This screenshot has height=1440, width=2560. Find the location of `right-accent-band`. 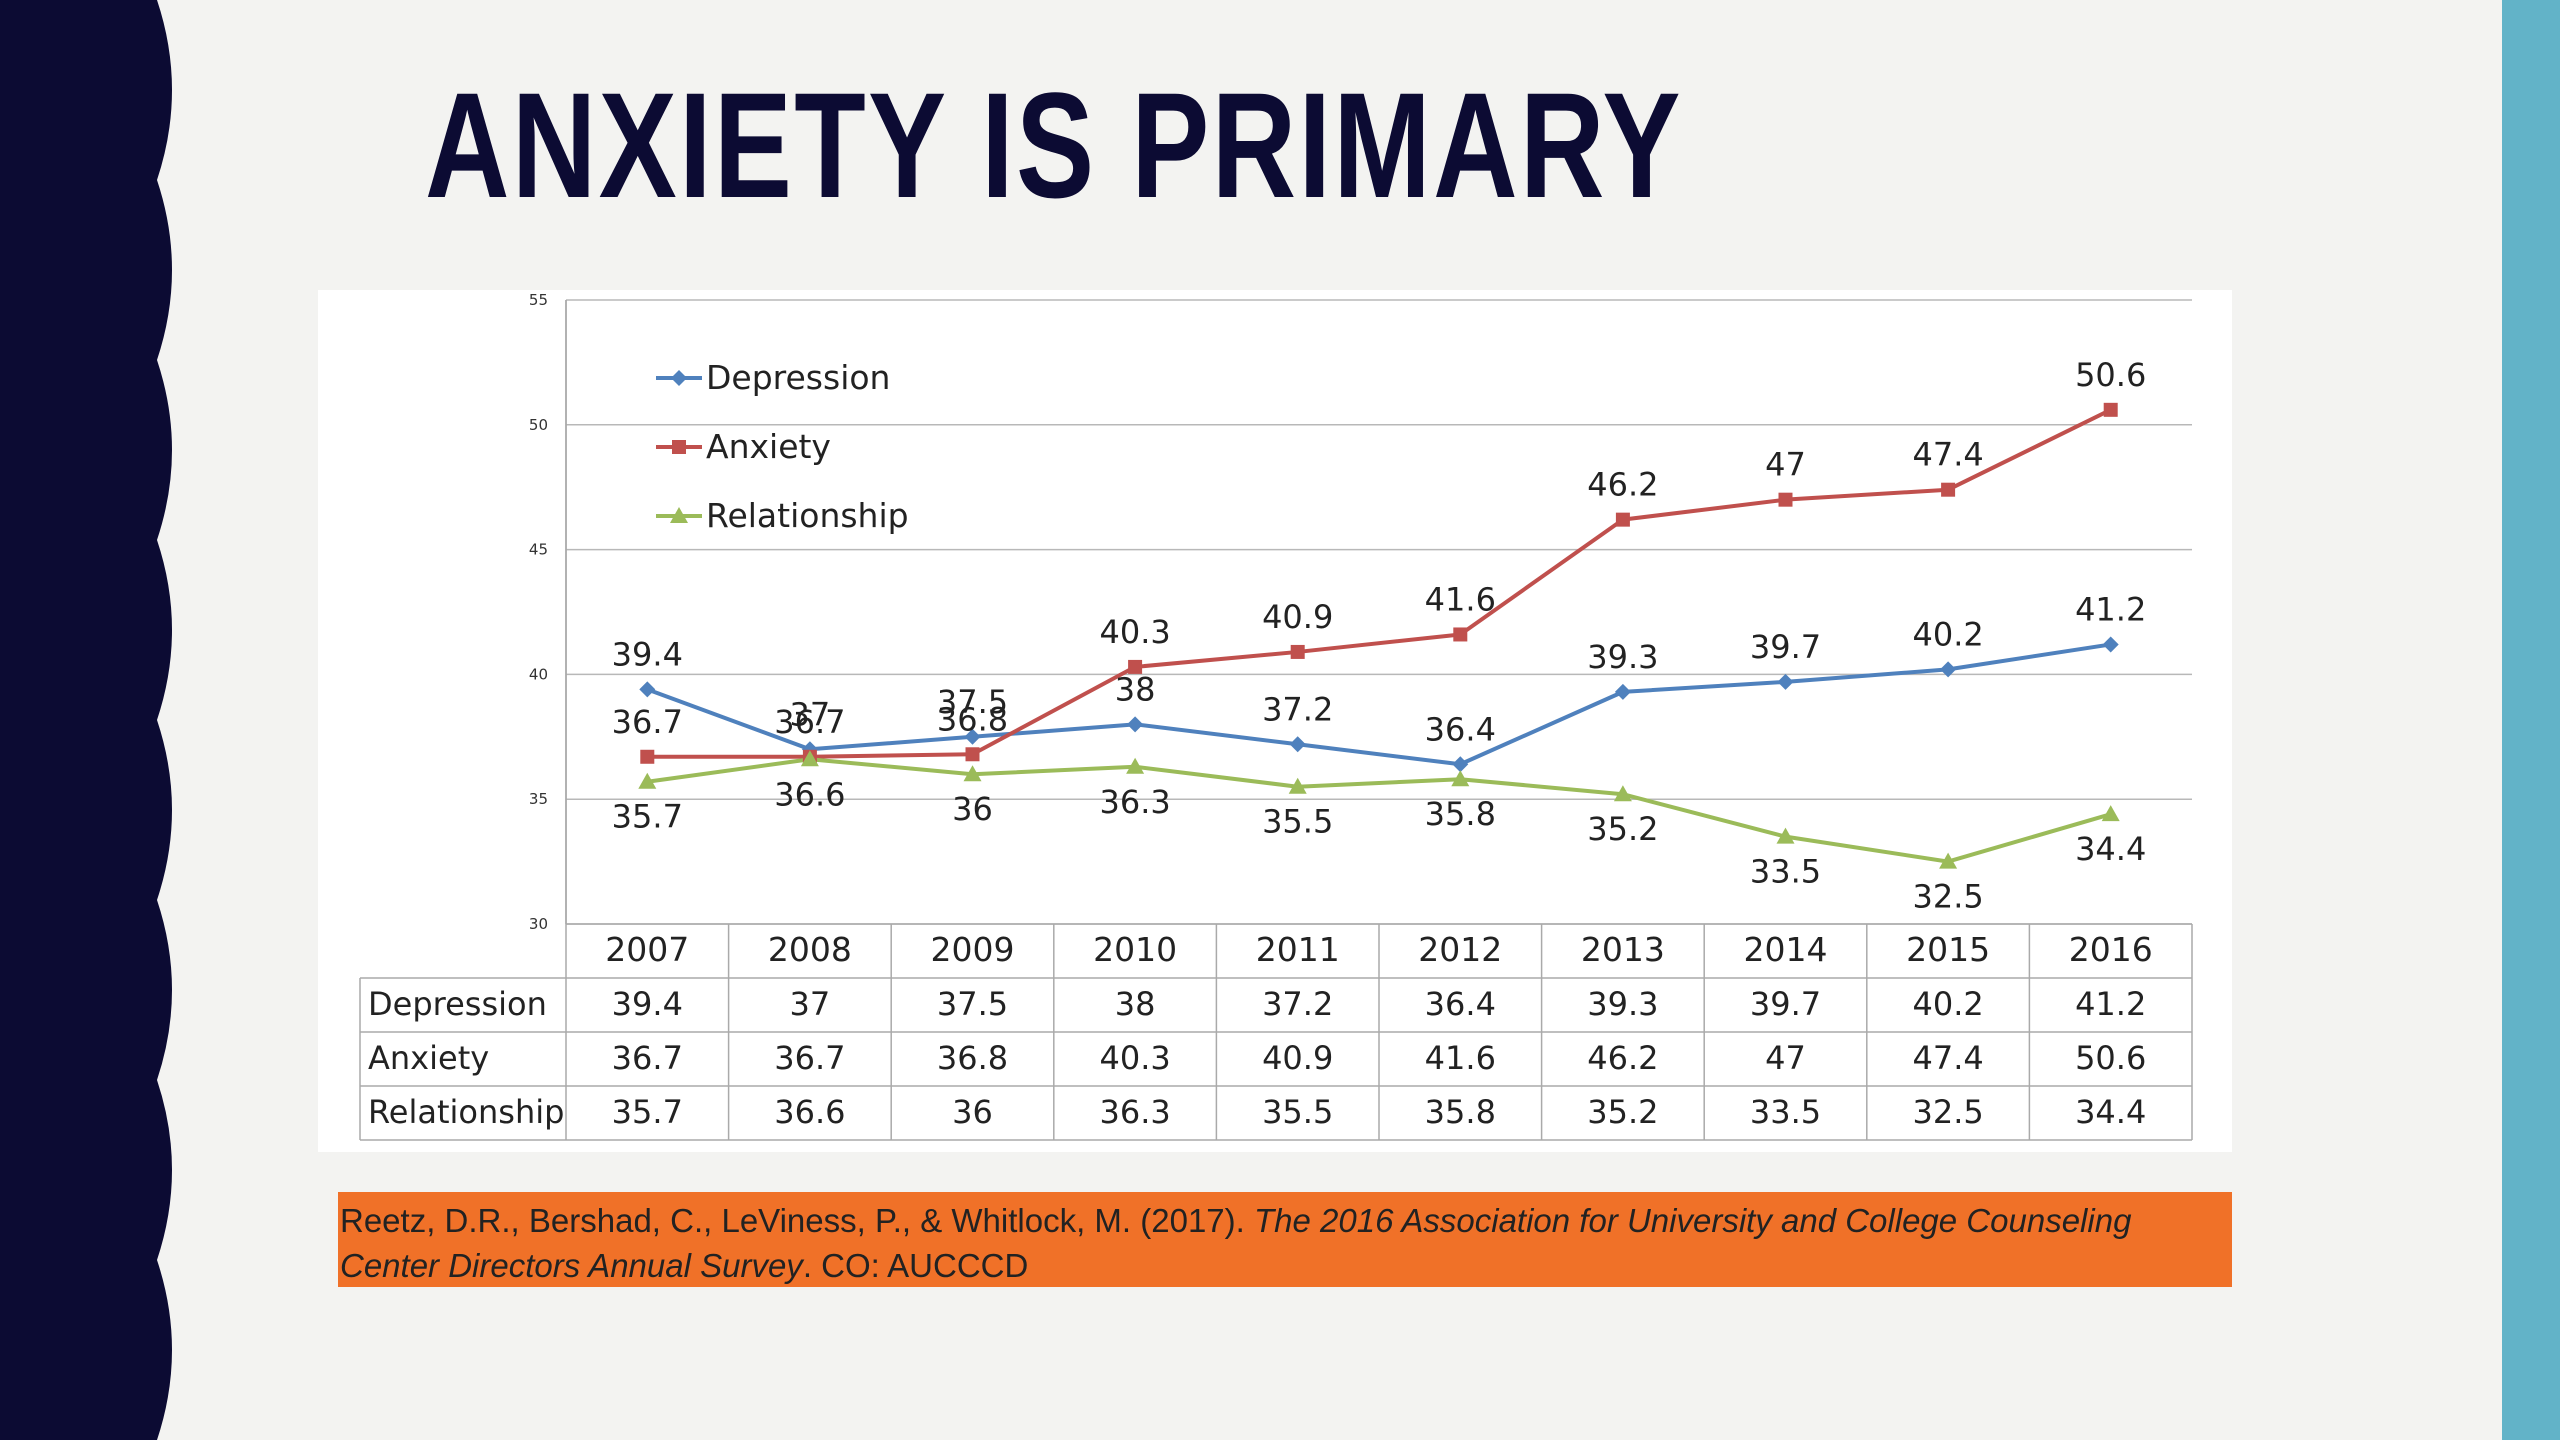

right-accent-band is located at coordinates (2531, 720).